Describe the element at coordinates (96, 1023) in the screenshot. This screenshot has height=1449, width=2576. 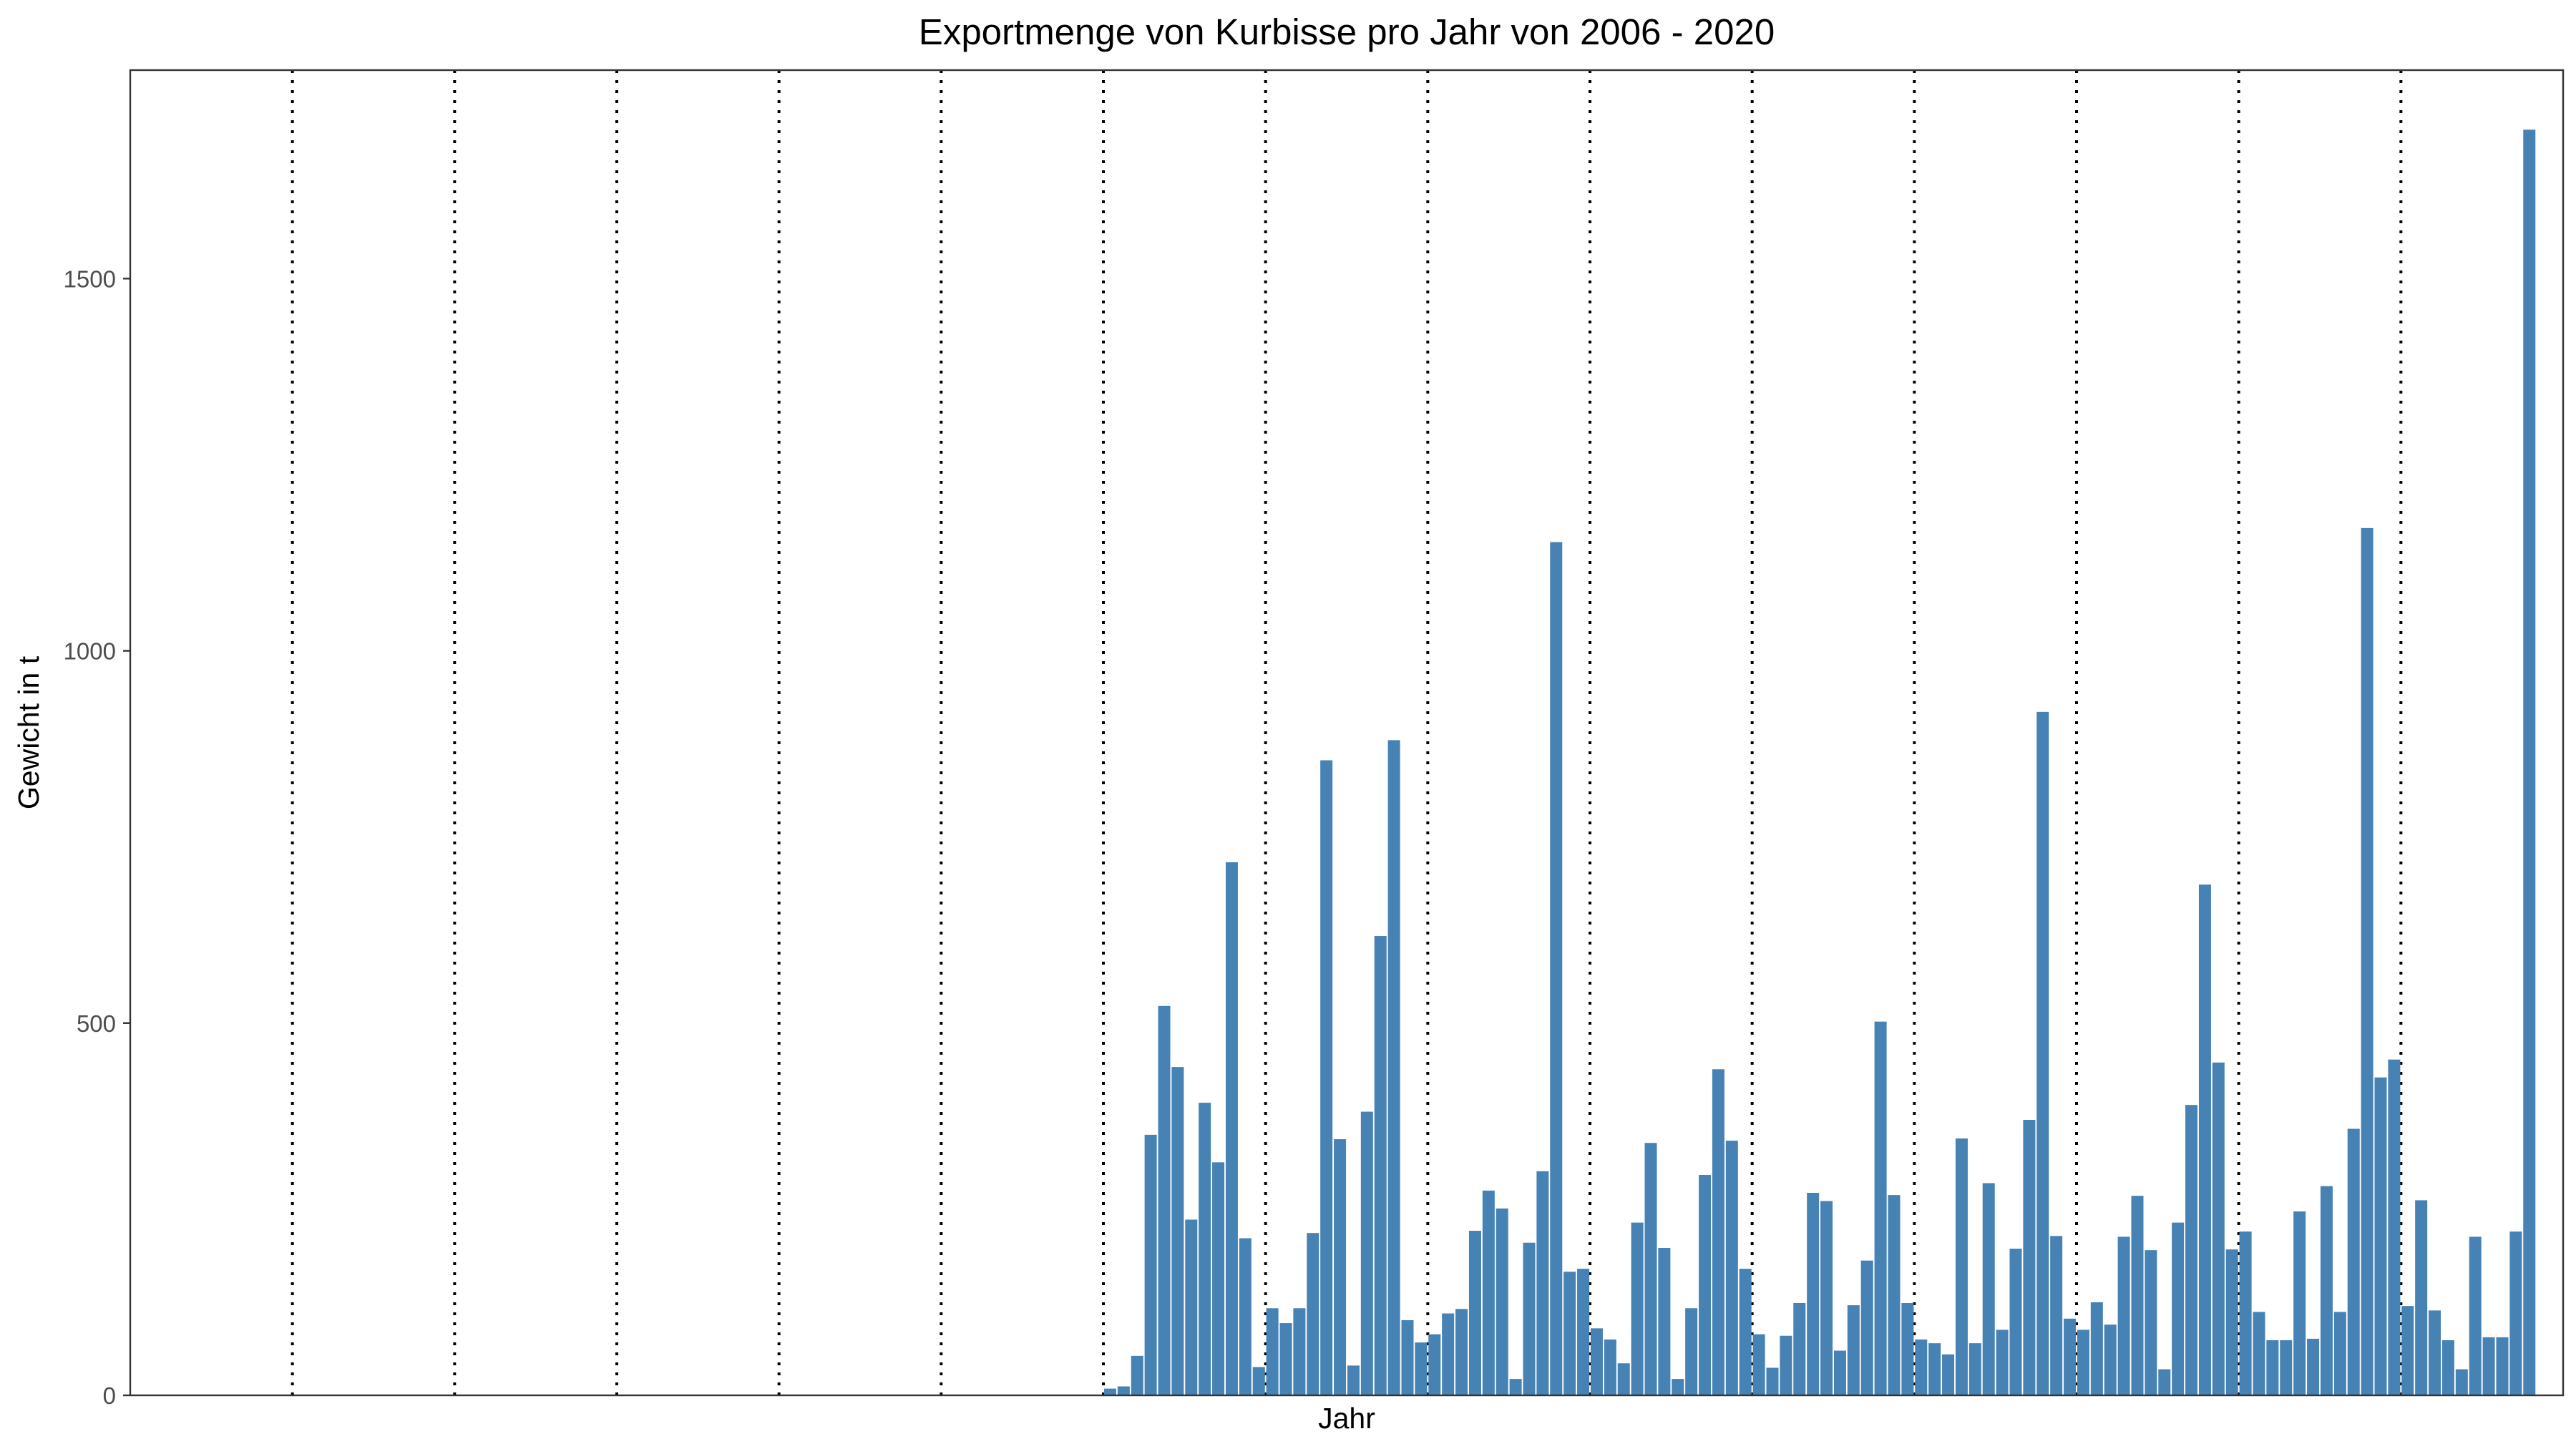
I see `y-tick-label-500: 500` at that location.